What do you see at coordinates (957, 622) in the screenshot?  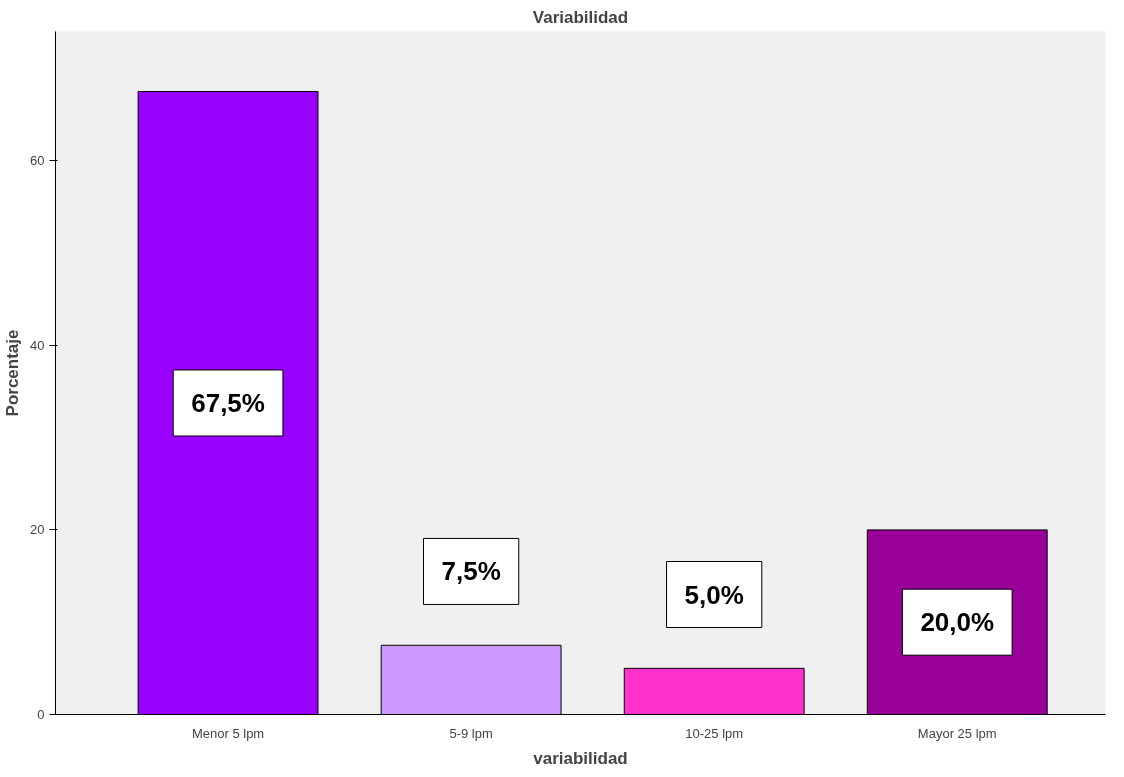 I see `data-label: 20,0%` at bounding box center [957, 622].